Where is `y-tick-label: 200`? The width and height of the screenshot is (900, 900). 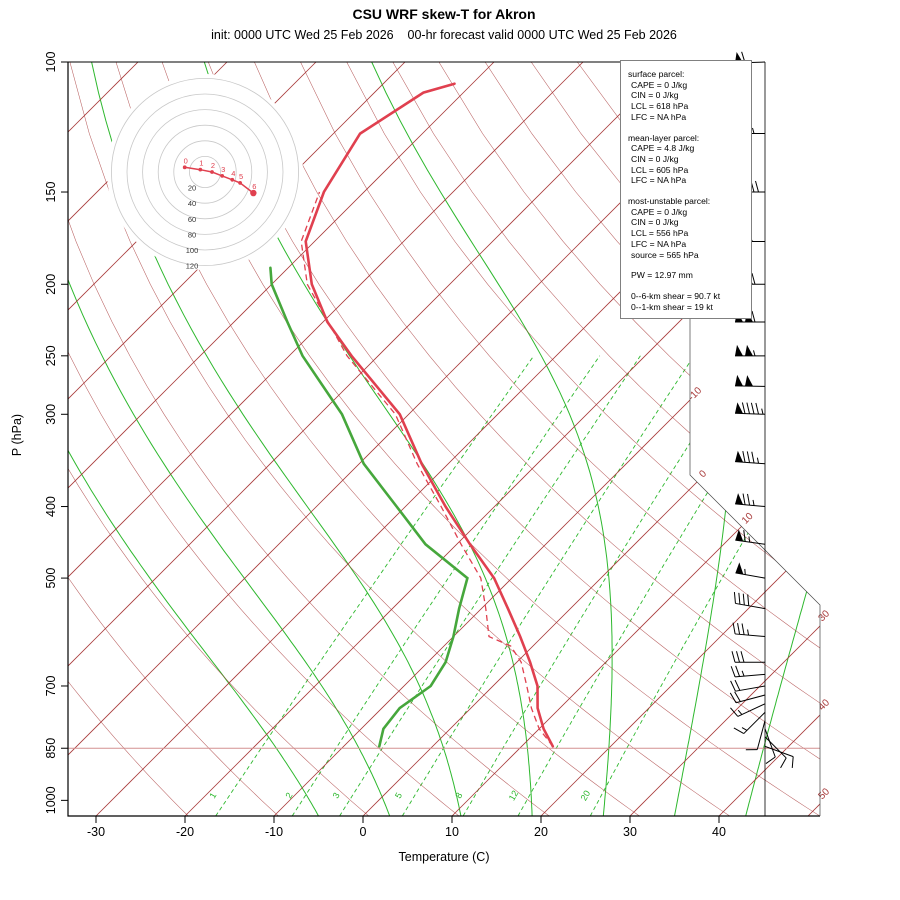 y-tick-label: 200 is located at coordinates (51, 284).